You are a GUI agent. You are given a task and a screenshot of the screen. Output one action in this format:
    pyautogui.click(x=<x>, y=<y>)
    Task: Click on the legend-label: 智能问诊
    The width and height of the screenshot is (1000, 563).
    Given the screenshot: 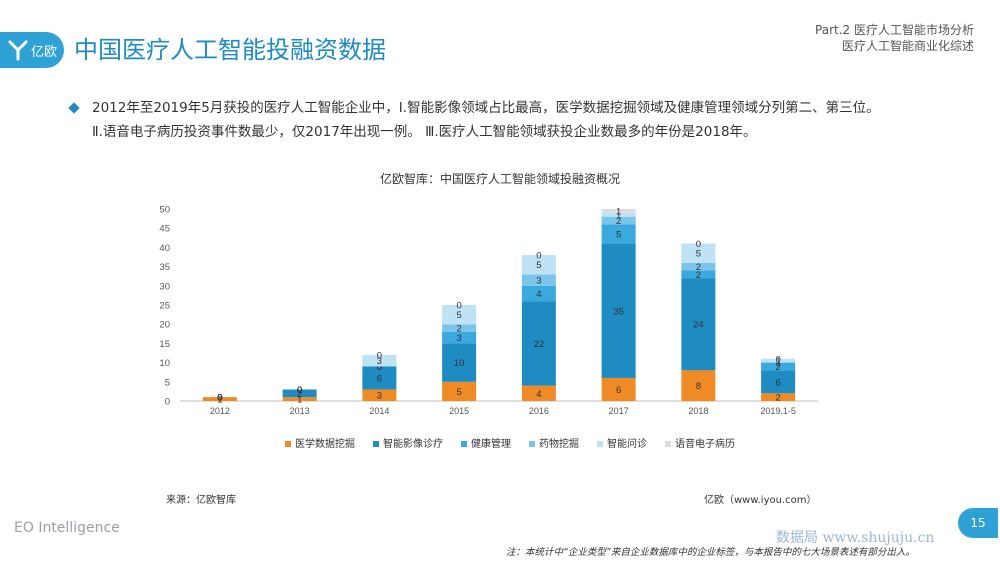 What is the action you would take?
    pyautogui.click(x=627, y=443)
    